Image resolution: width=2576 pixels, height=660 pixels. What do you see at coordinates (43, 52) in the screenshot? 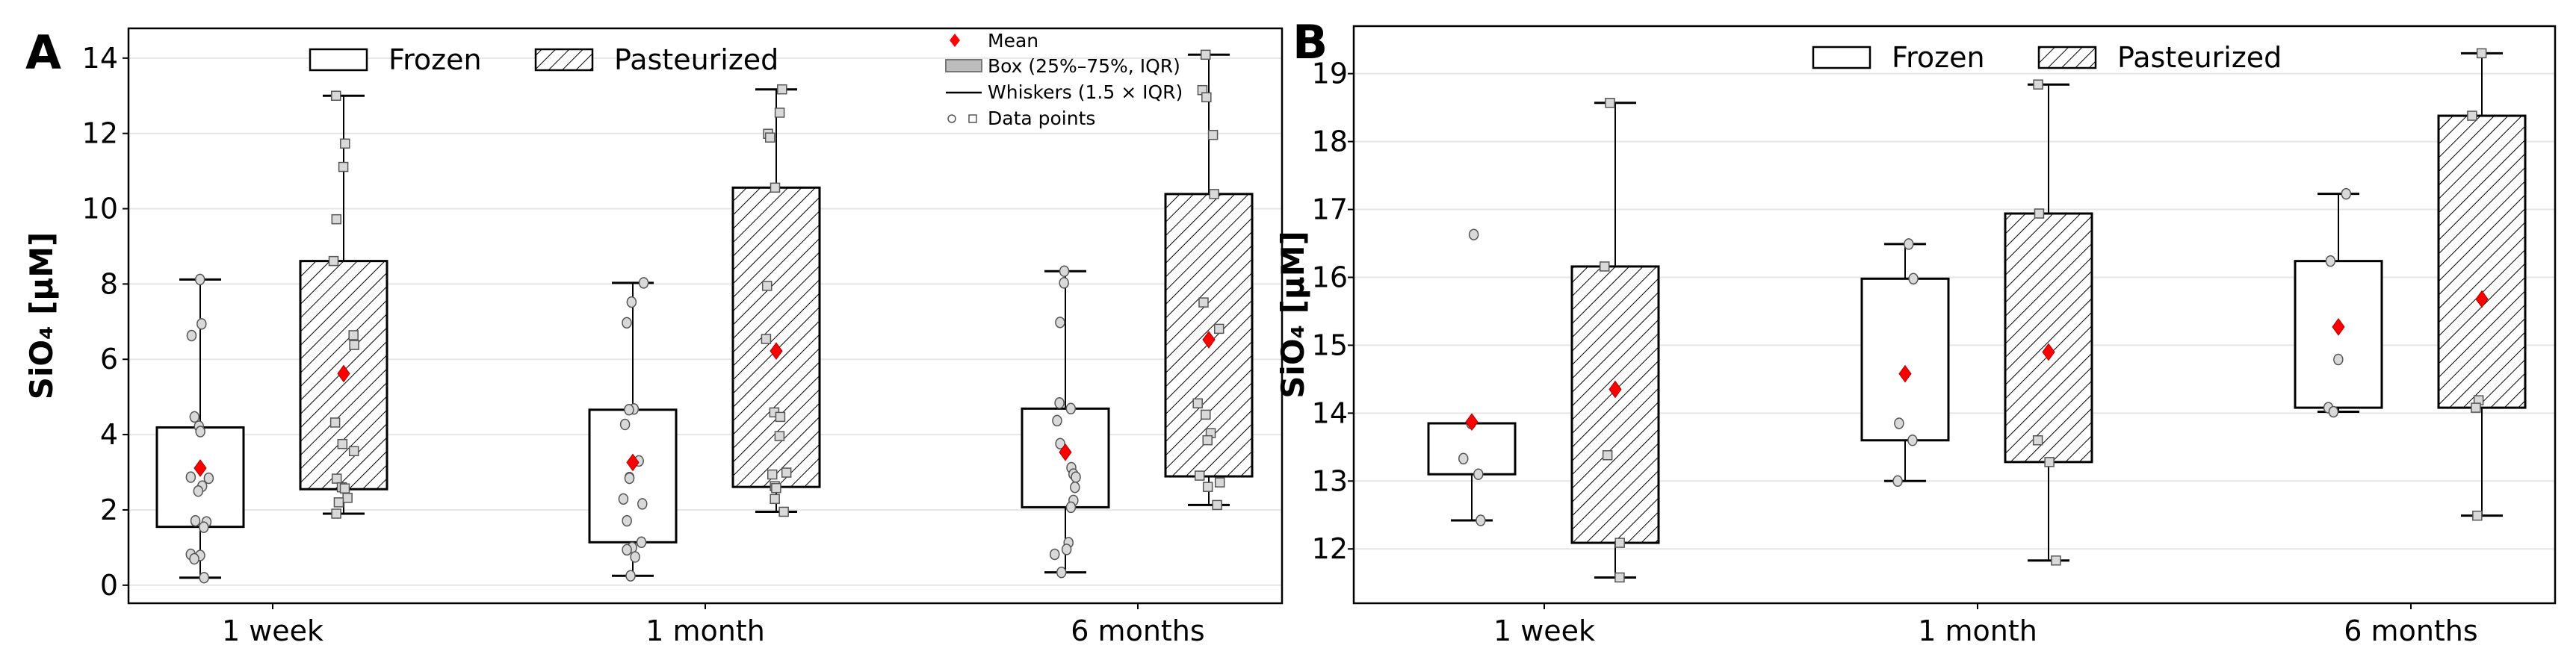
I see `panel-letter: A` at bounding box center [43, 52].